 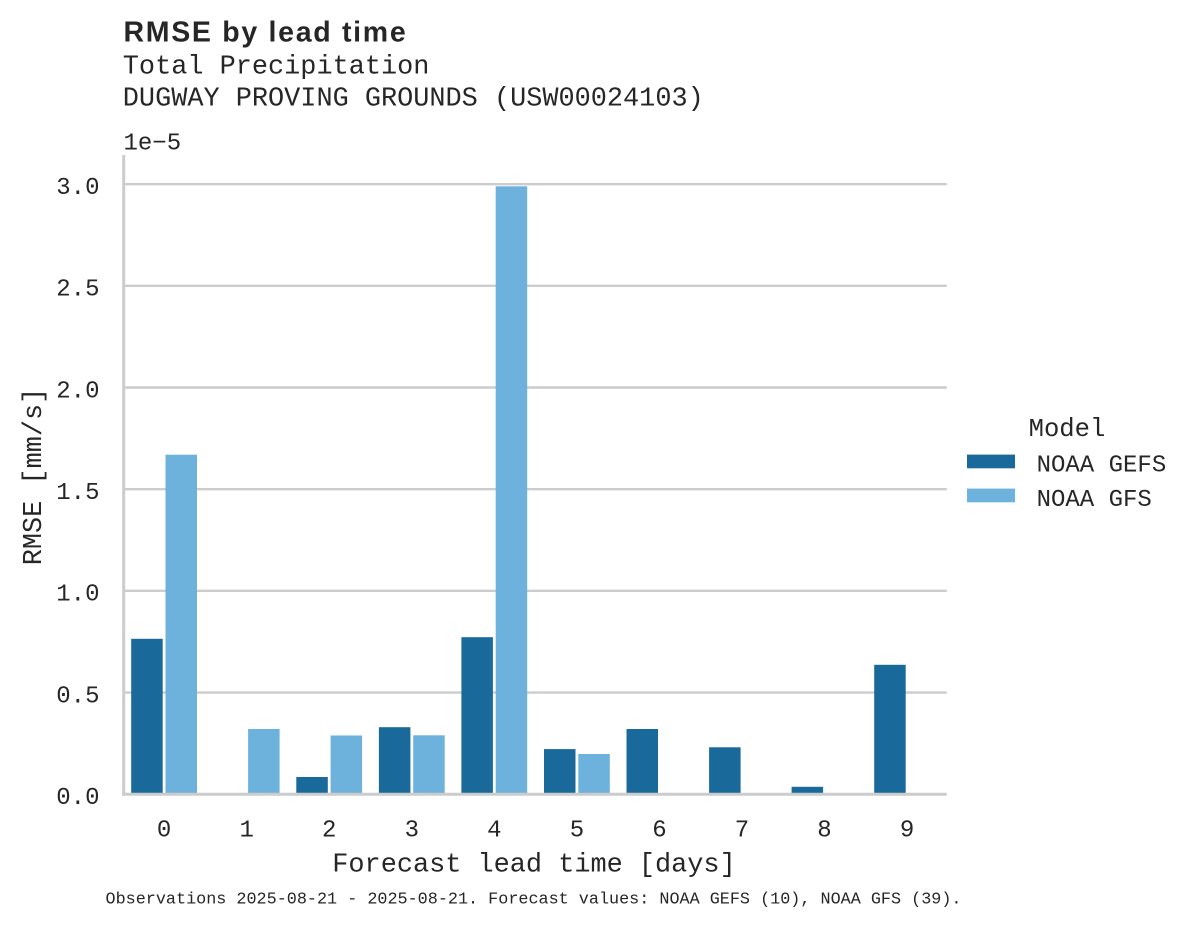 What do you see at coordinates (1102, 465) in the screenshot?
I see `svg-text: NOAA GEFS` at bounding box center [1102, 465].